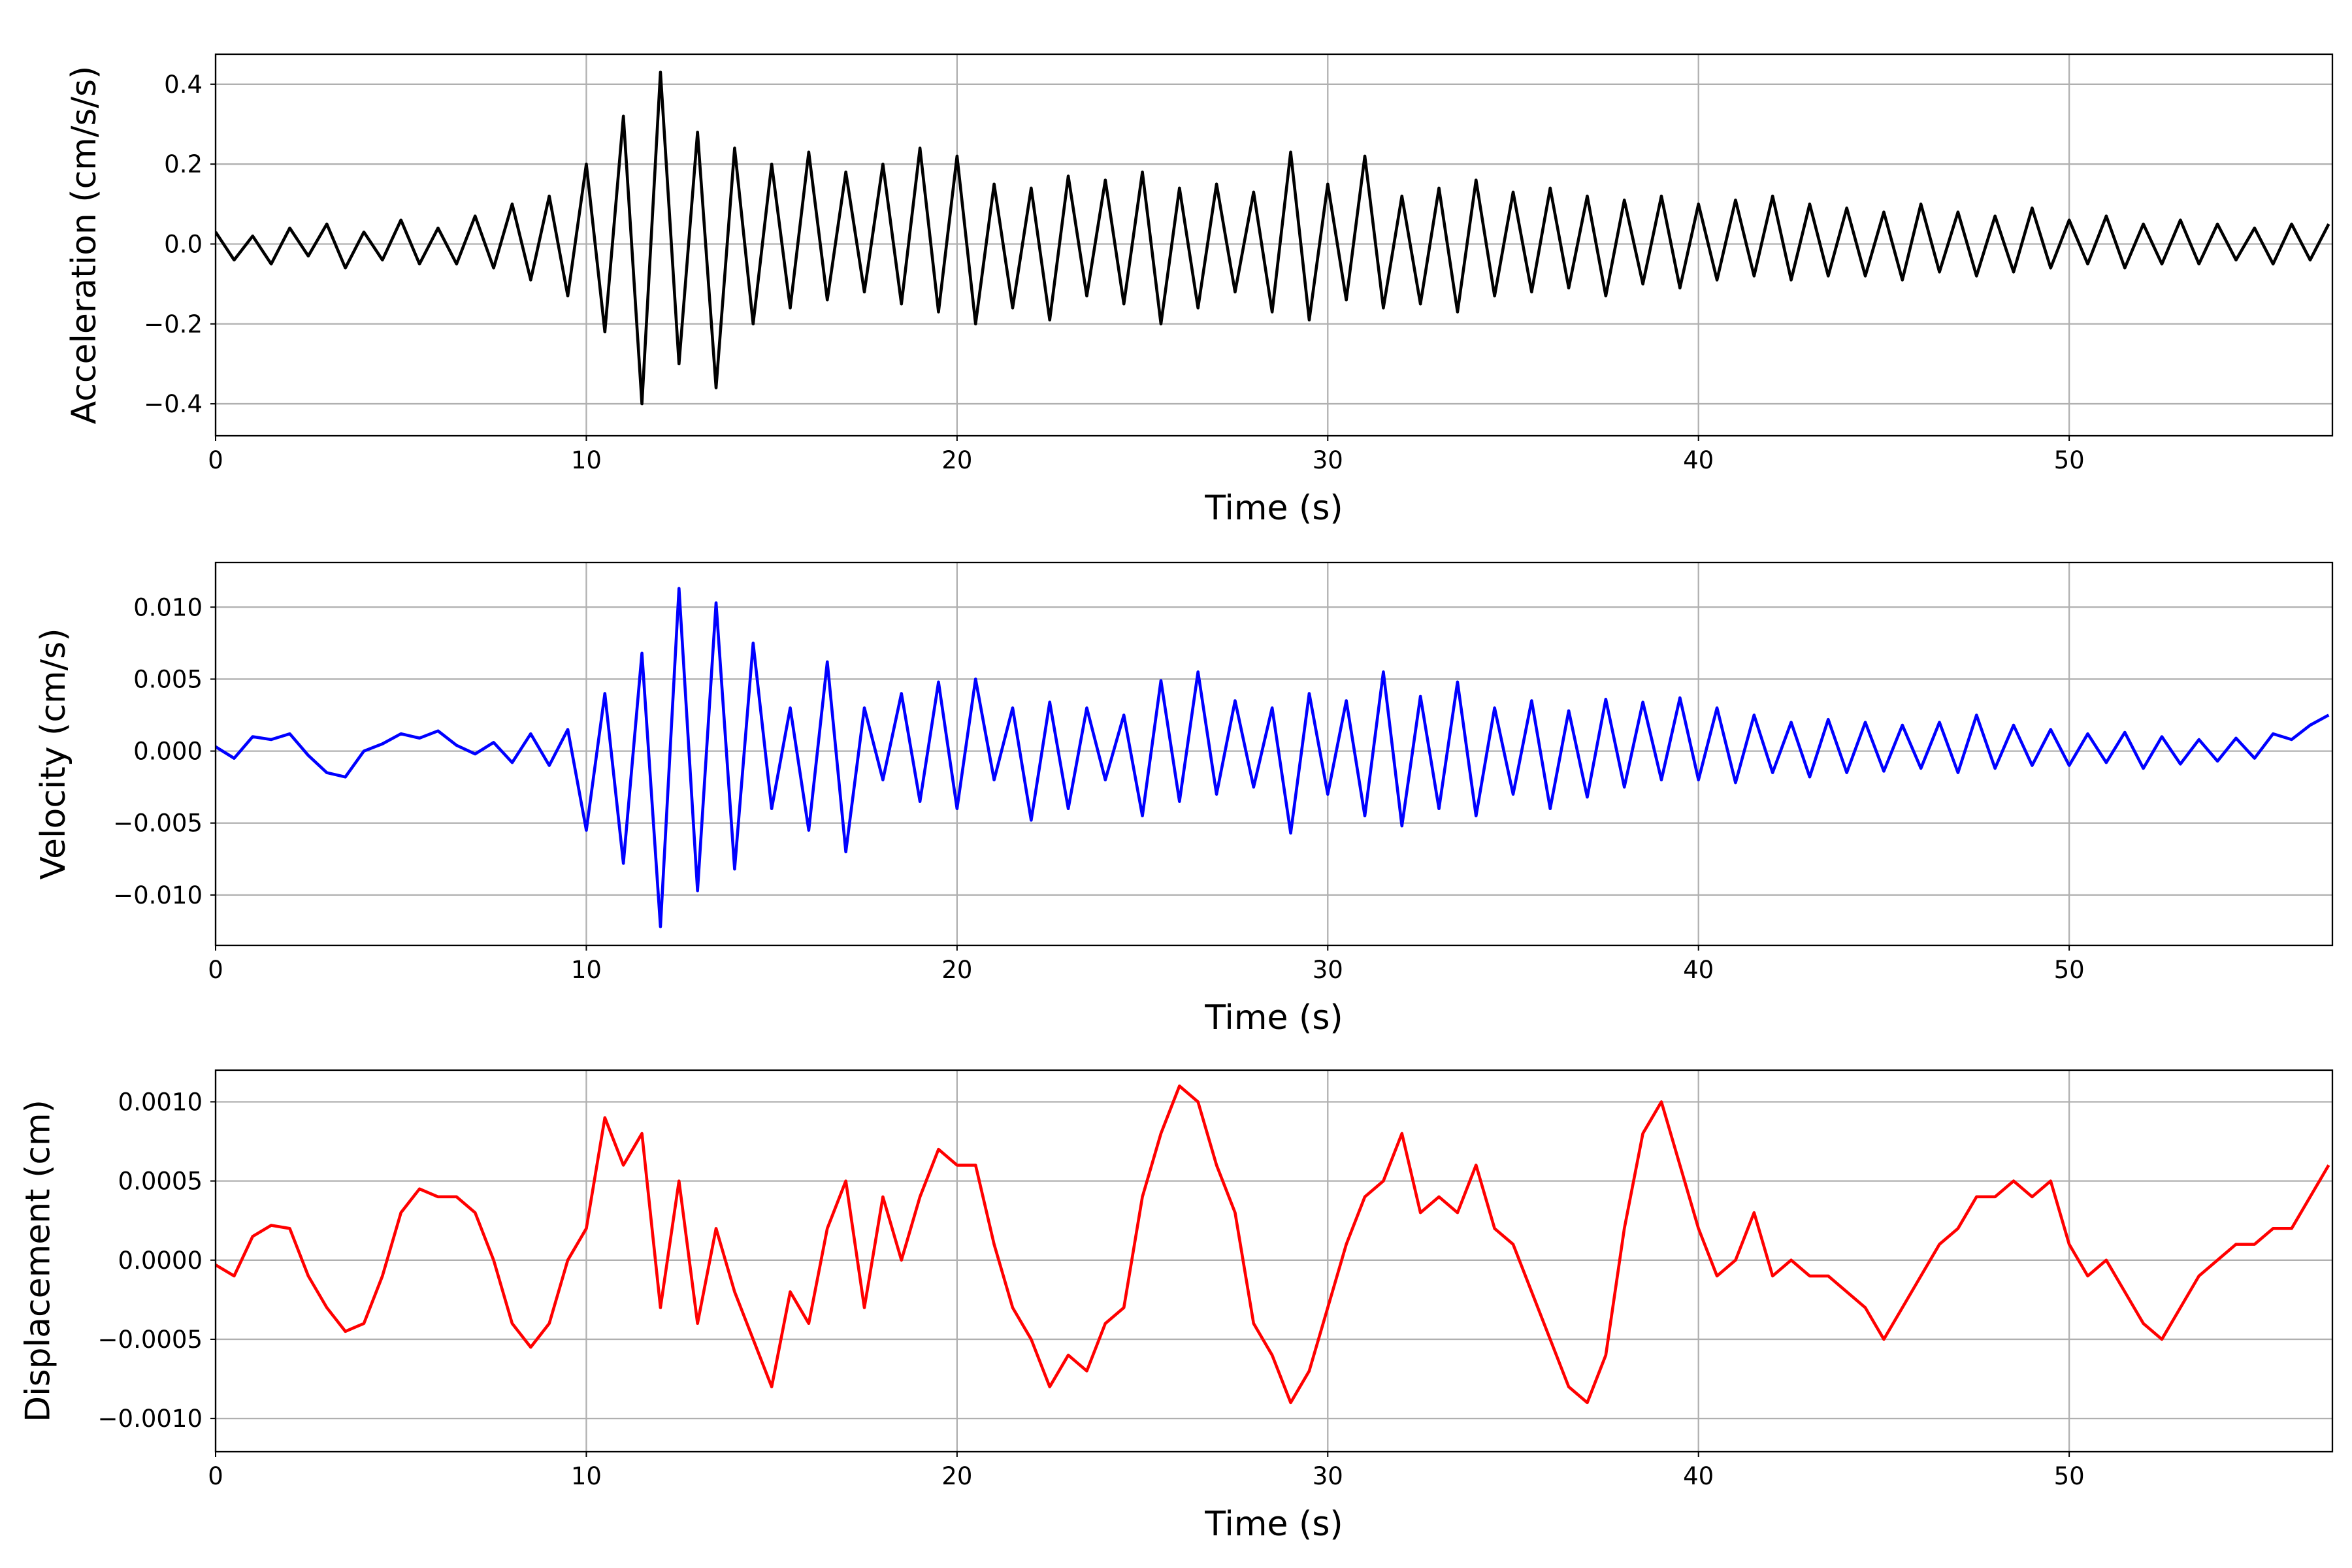  I want to click on y-tick-label: 0.2, so click(183, 164).